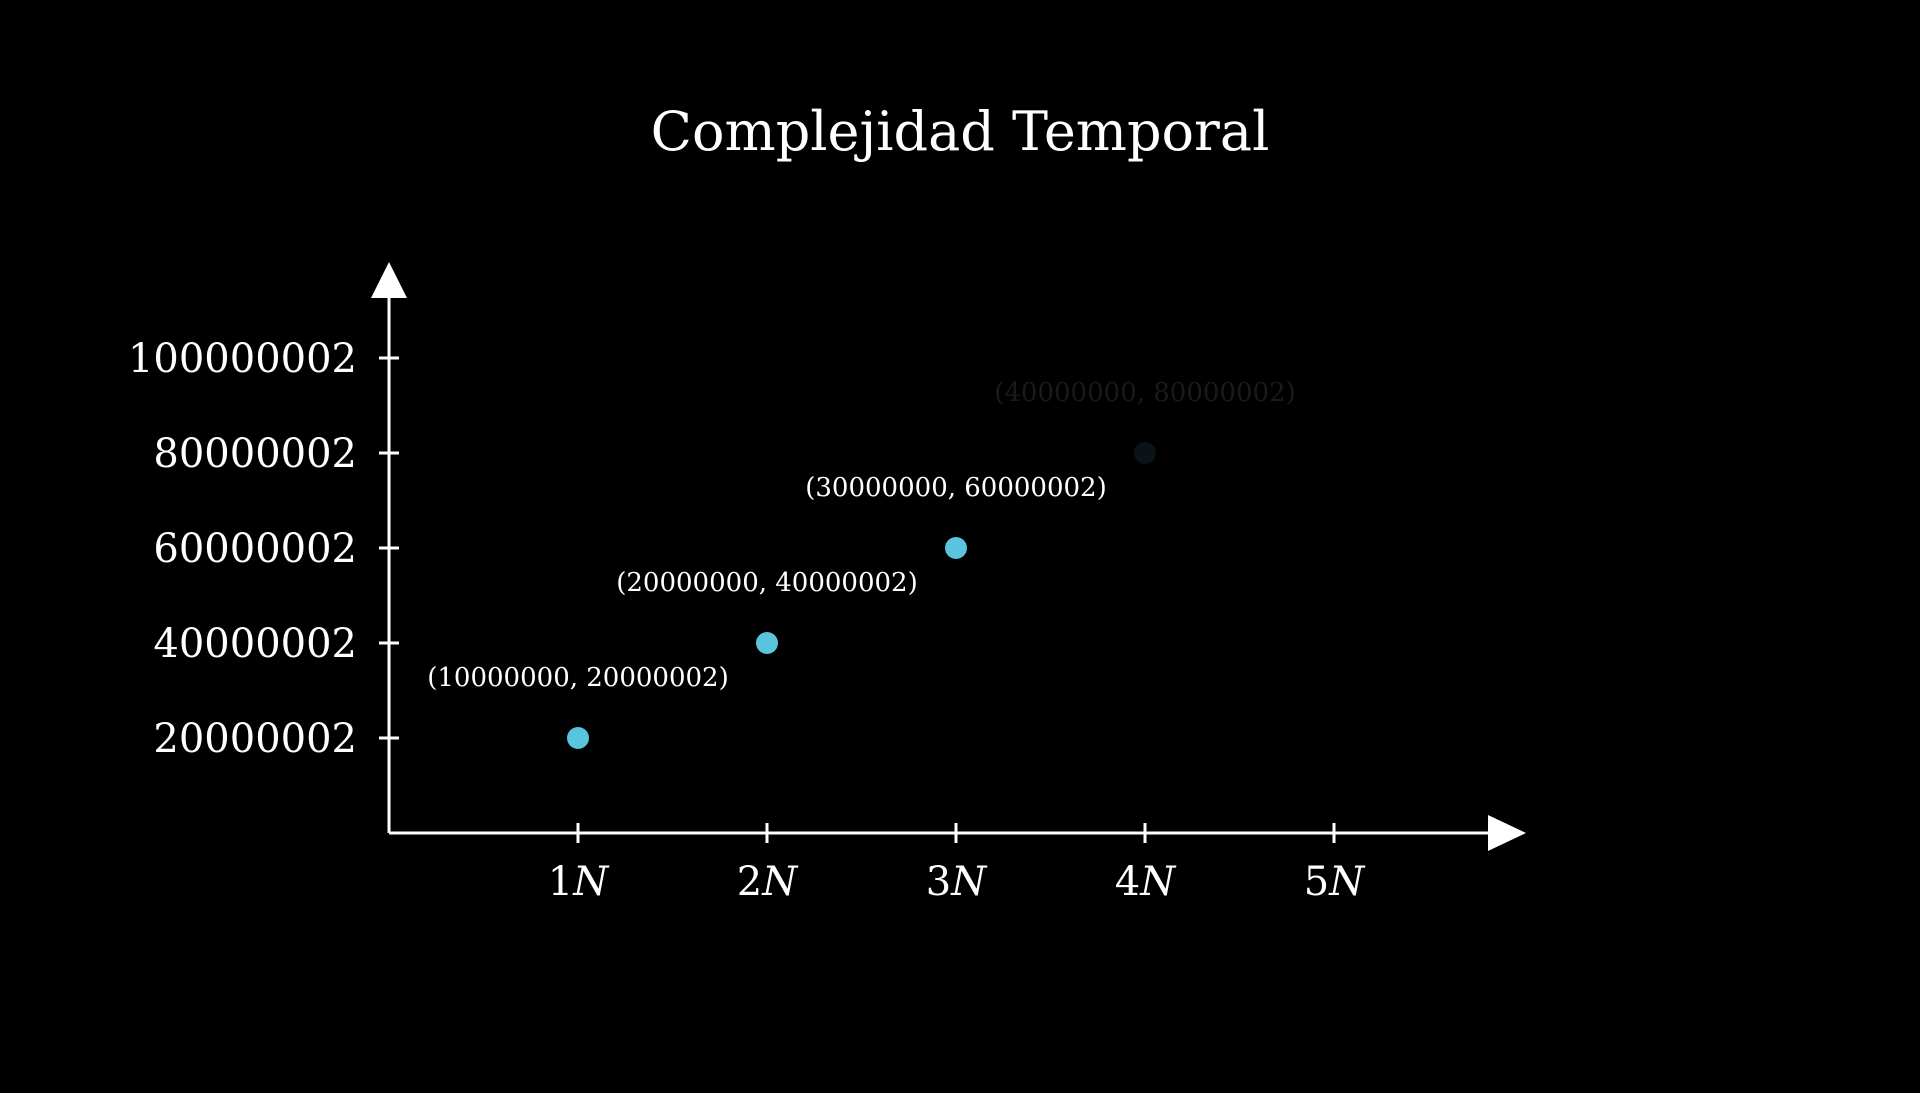 Image resolution: width=1920 pixels, height=1093 pixels. I want to click on x-axis-ticks: 1N 2N 3N 4N 5N, so click(957, 864).